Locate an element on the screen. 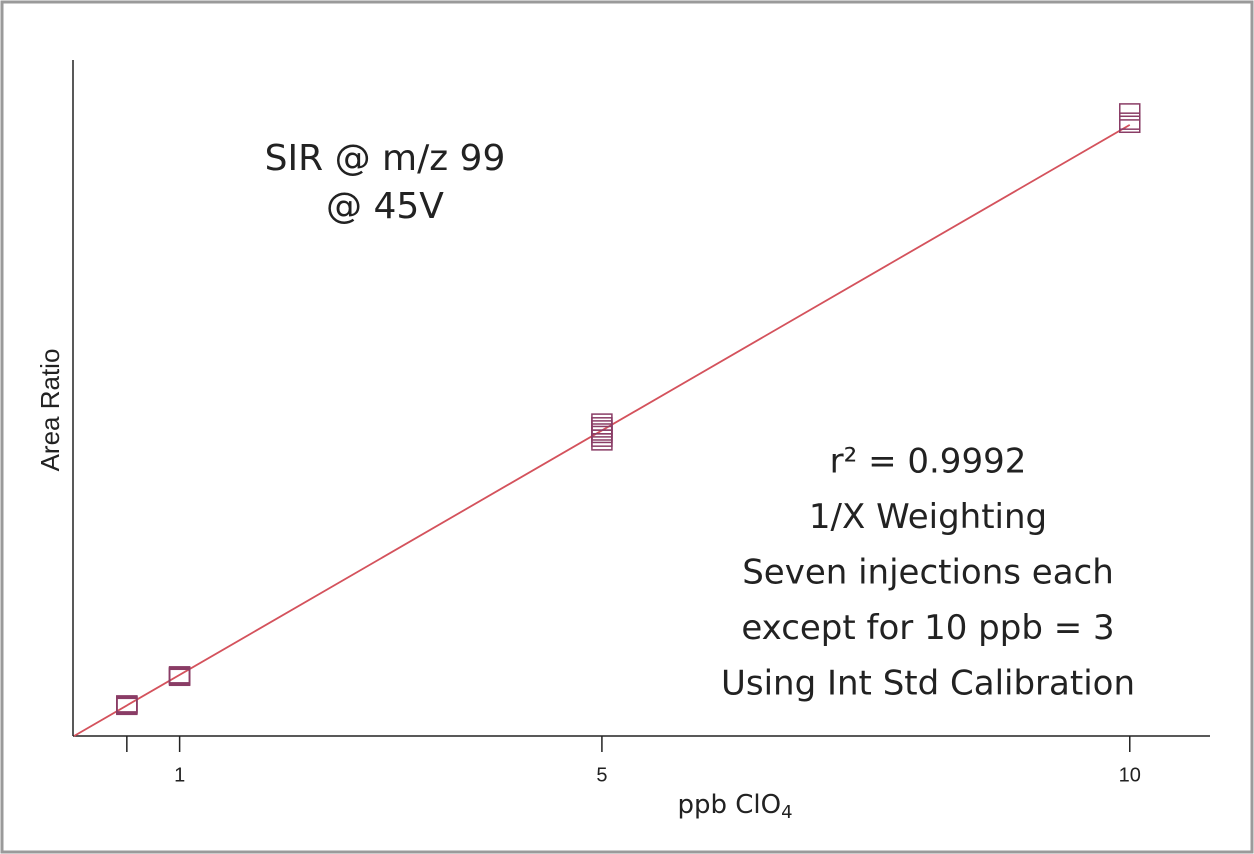 This screenshot has height=854, width=1254. x-axis-label-main: ppb ClO is located at coordinates (729, 805).